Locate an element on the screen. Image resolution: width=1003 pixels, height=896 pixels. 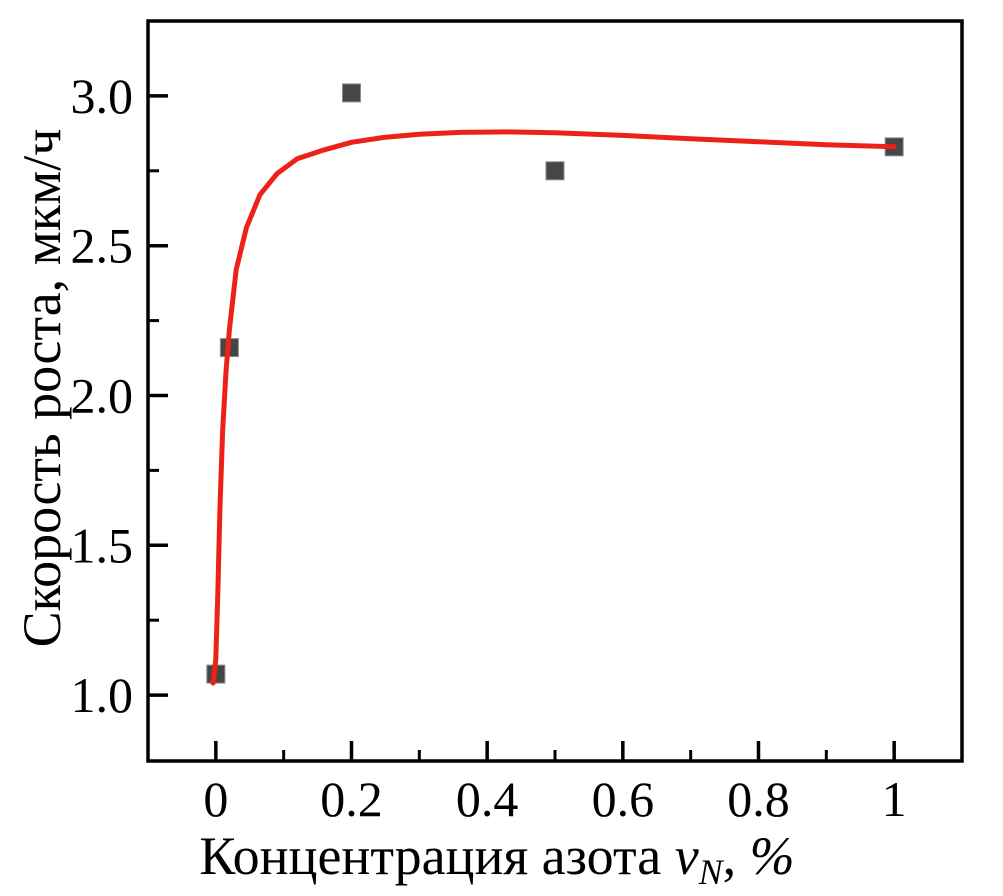
y-tick-label: 2.5 is located at coordinates (102, 246).